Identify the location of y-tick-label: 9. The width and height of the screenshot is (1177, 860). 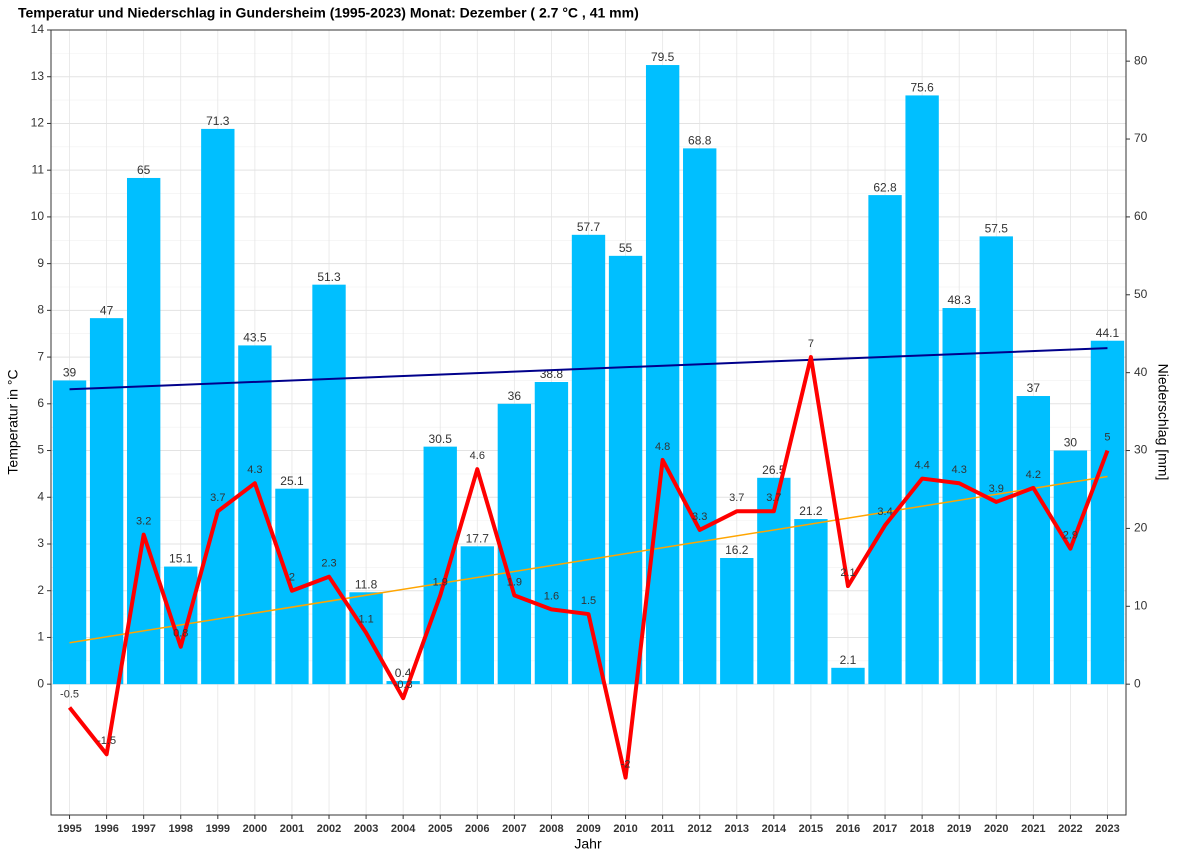
(40, 263).